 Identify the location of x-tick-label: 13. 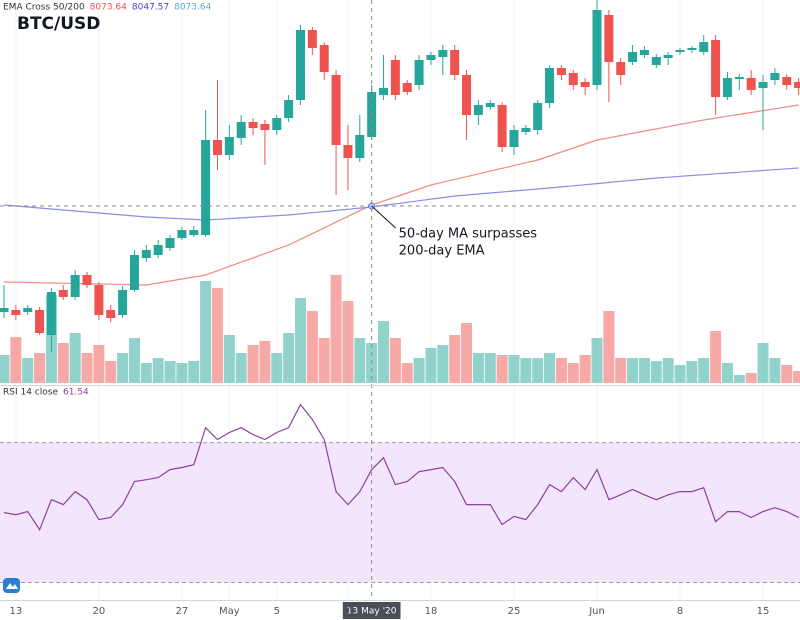
(15, 611).